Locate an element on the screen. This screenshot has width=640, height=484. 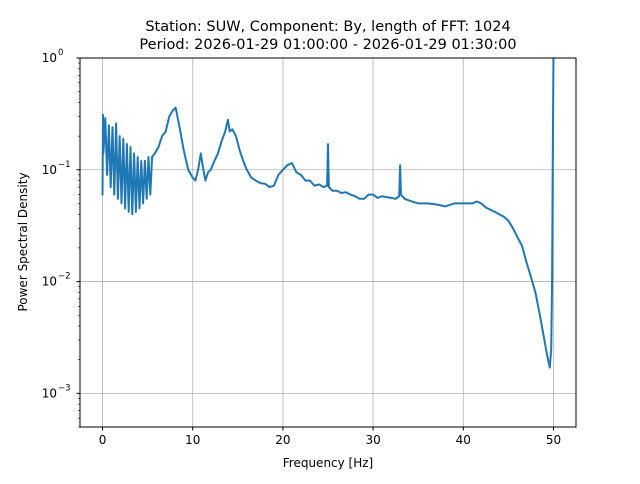
y-tick-exponent: −3 is located at coordinates (64, 388).